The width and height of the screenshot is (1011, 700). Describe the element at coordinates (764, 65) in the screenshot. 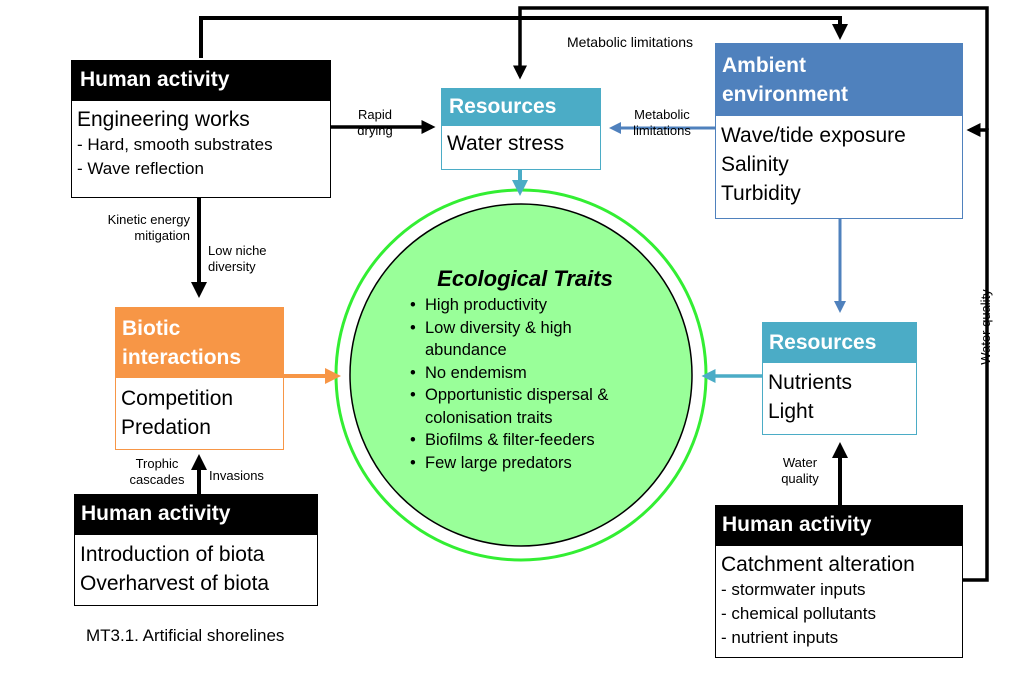

I see `header-line: Ambient` at that location.